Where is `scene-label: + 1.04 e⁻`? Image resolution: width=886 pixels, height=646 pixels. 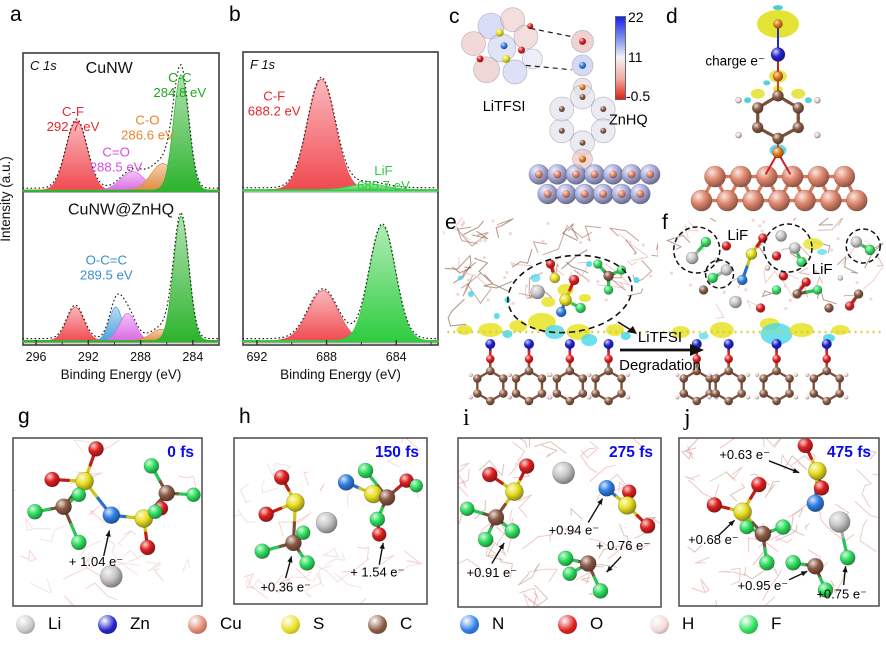 scene-label: + 1.04 e⁻ is located at coordinates (96, 561).